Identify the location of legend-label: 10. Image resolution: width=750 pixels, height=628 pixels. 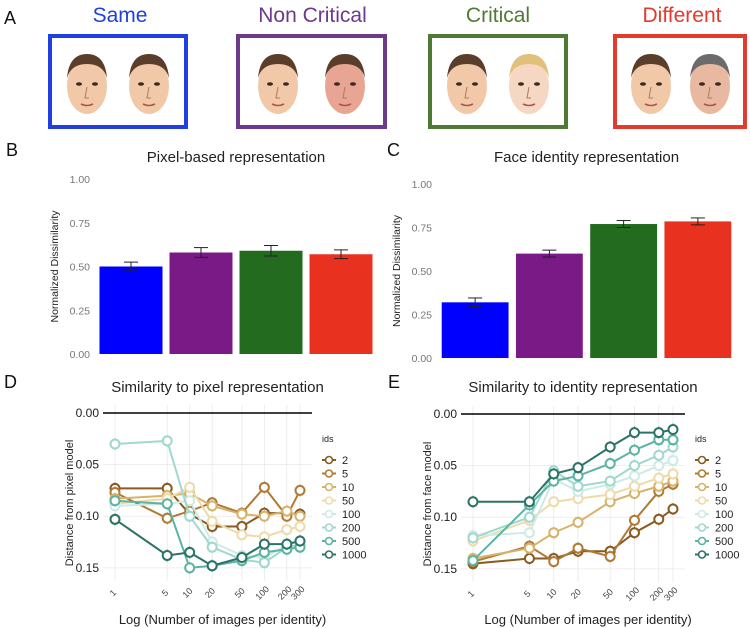
(721, 488).